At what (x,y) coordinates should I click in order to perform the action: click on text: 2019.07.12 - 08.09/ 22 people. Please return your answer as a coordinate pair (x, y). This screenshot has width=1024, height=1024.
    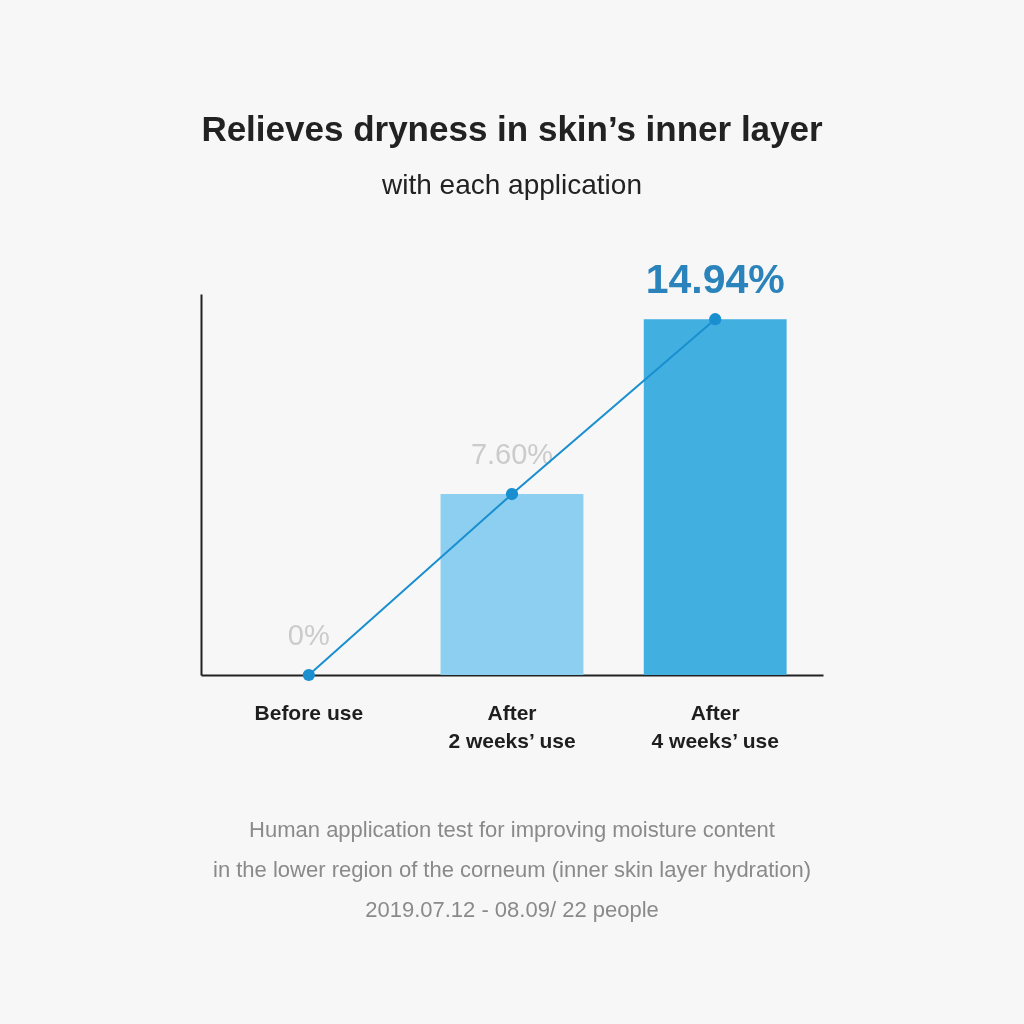
    Looking at the image, I should click on (512, 910).